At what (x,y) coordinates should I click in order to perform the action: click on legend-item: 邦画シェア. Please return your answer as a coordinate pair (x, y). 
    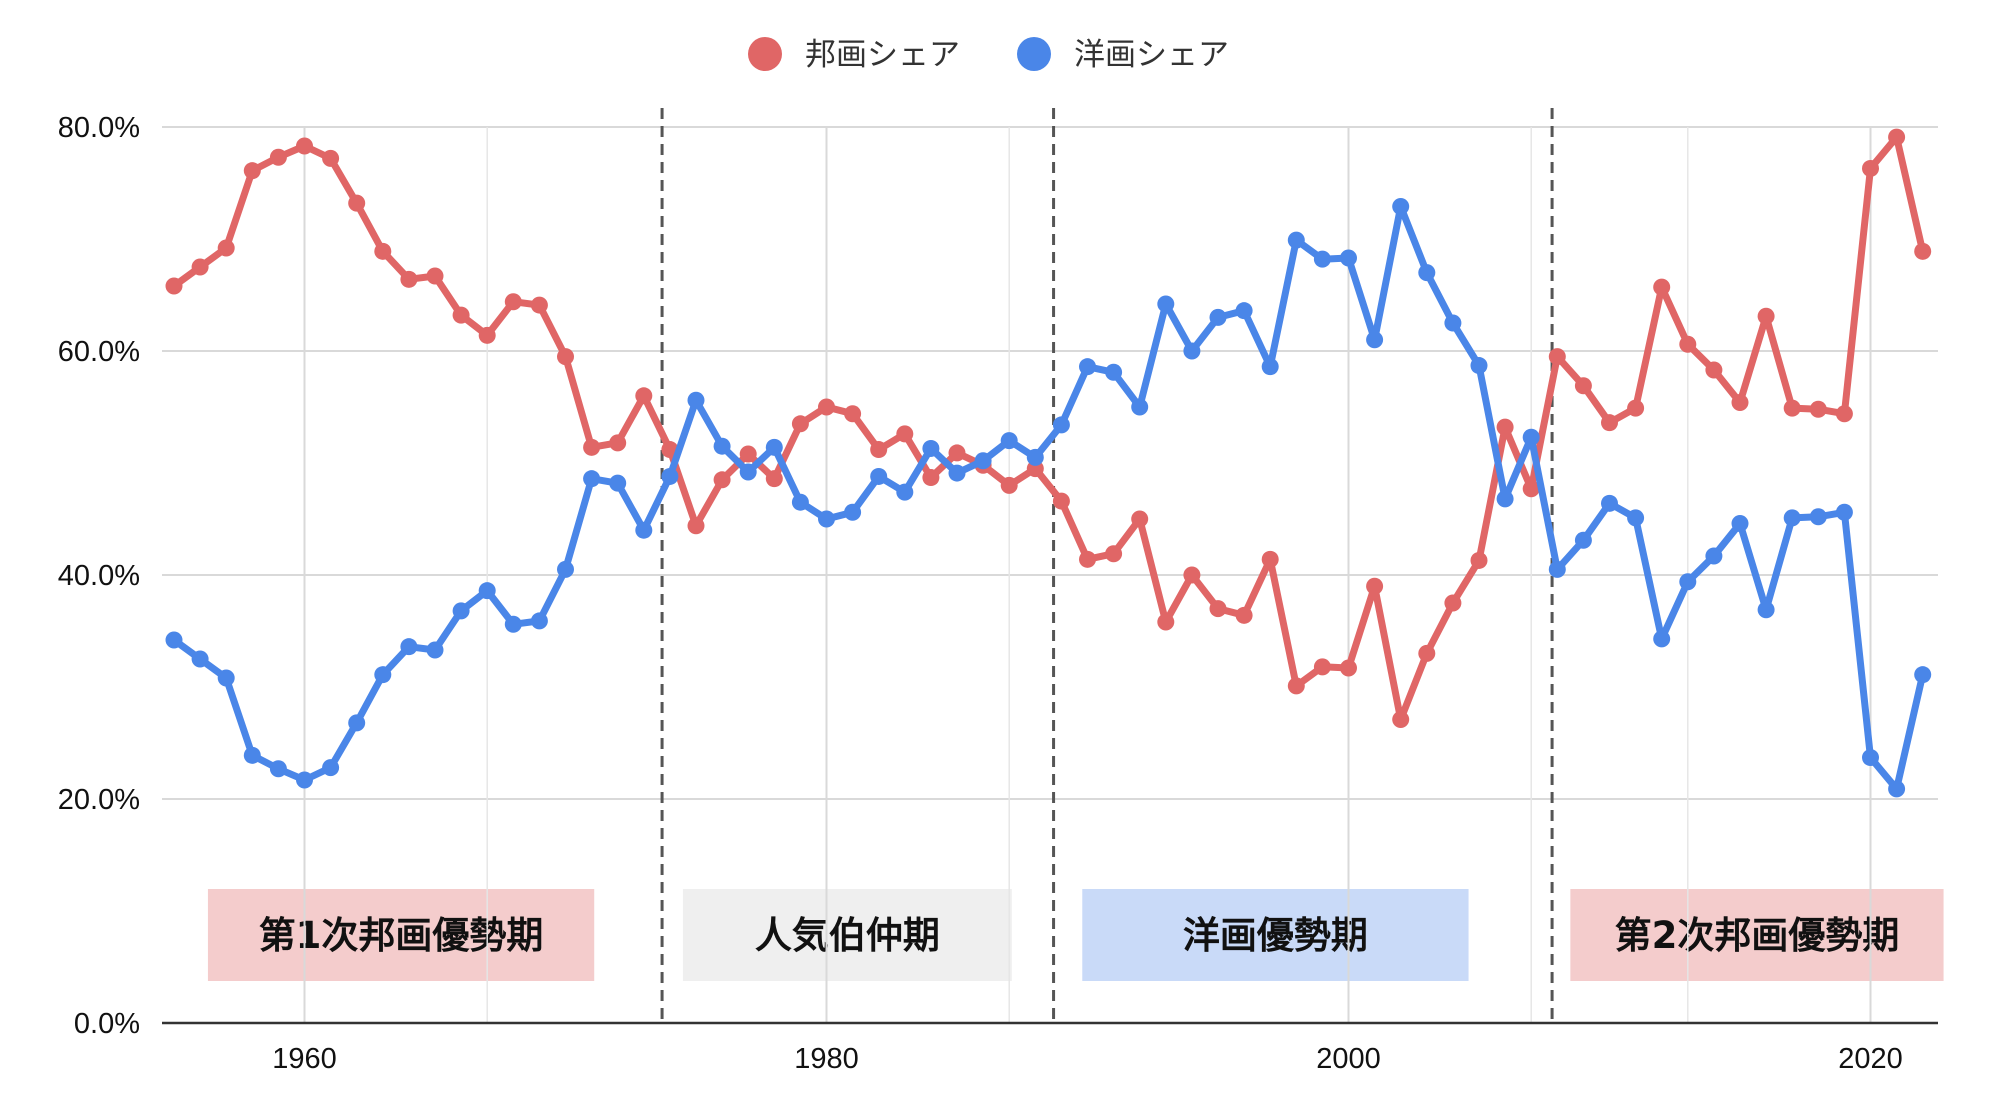
    Looking at the image, I should click on (854, 55).